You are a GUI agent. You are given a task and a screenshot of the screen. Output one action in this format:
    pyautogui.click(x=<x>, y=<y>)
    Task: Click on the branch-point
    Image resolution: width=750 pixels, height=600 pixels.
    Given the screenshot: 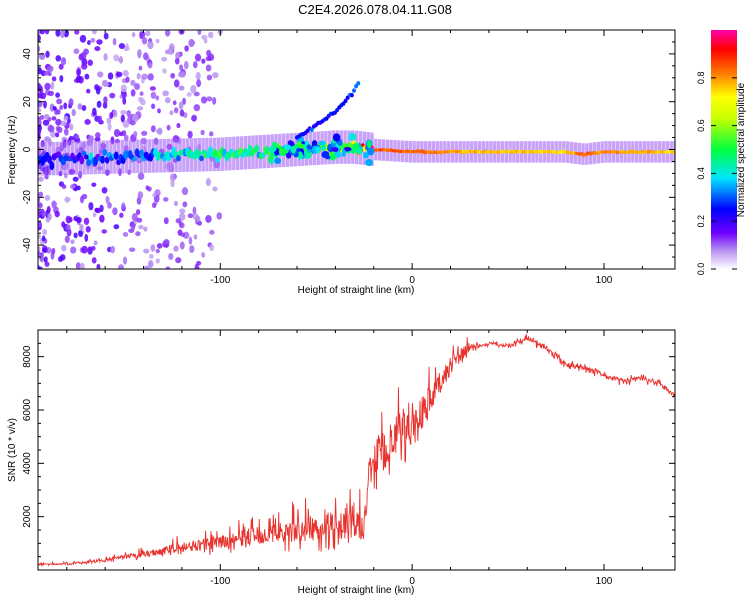 What is the action you would take?
    pyautogui.click(x=311, y=130)
    